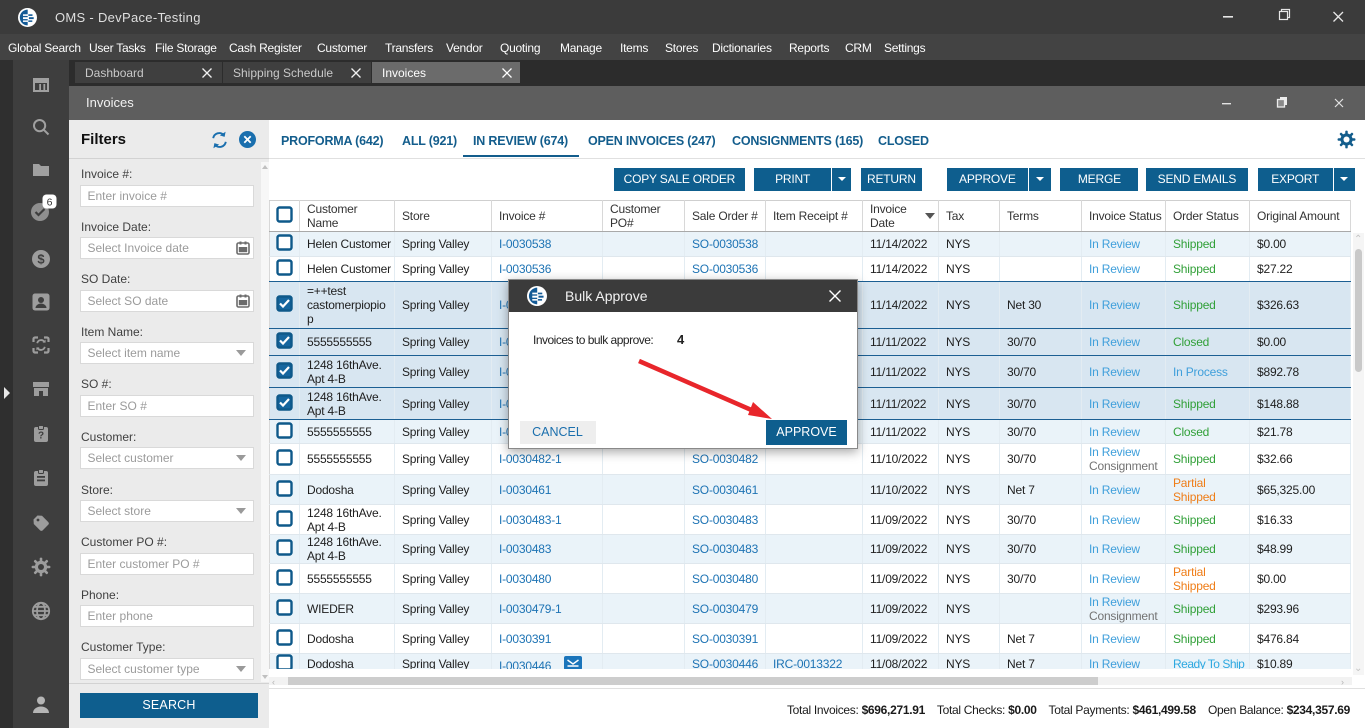 The image size is (1365, 728). I want to click on svg-text: 6, so click(50, 203).